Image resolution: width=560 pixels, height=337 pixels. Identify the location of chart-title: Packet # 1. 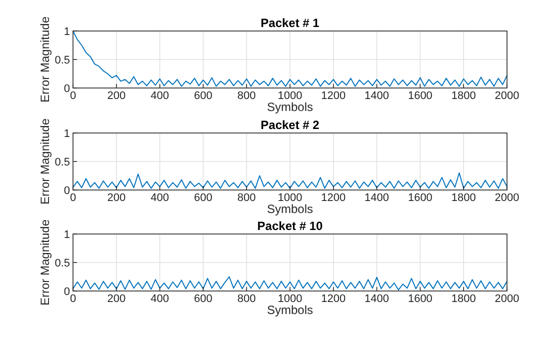
(290, 23).